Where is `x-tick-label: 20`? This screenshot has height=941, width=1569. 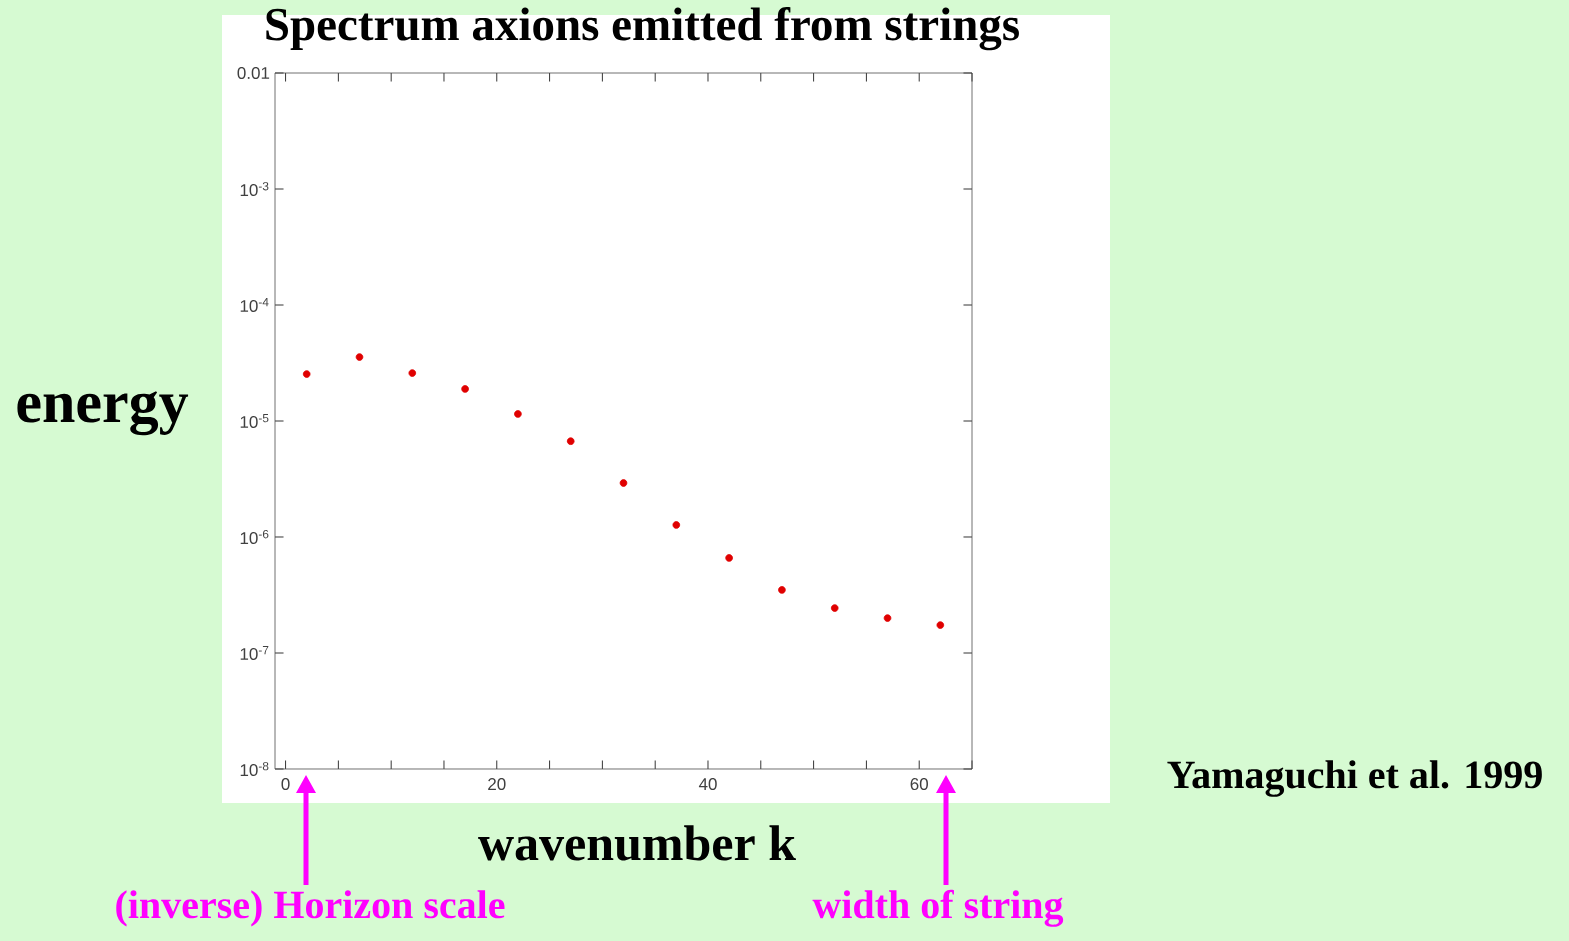 x-tick-label: 20 is located at coordinates (497, 784).